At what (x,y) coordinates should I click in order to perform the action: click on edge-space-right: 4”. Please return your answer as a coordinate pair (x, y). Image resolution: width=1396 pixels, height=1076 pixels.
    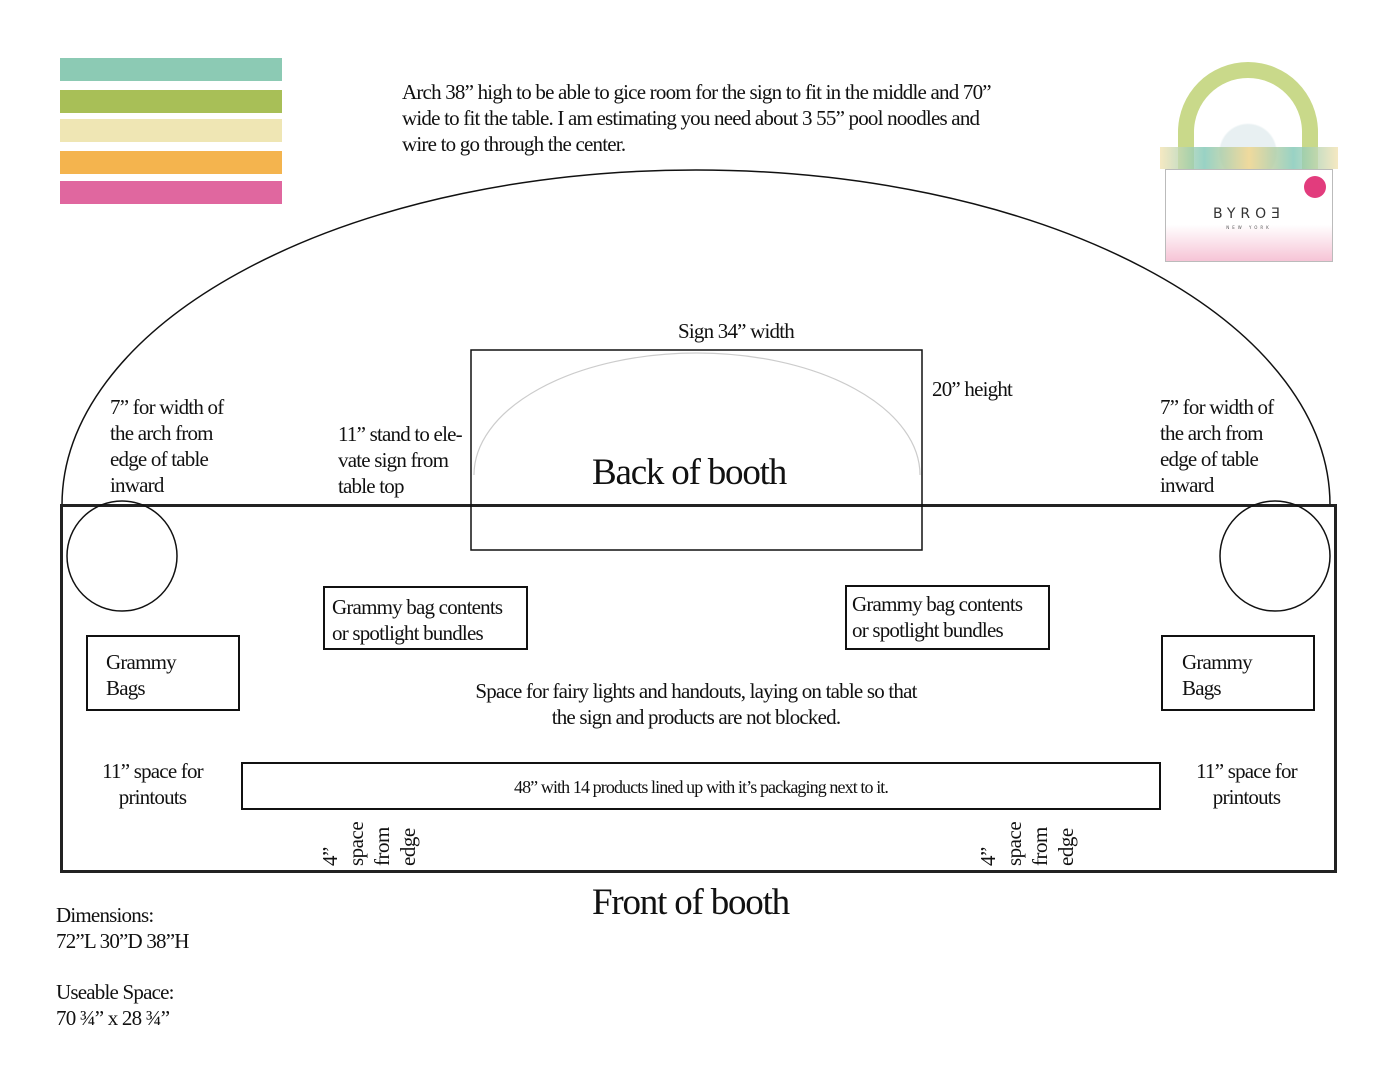
    Looking at the image, I should click on (988, 856).